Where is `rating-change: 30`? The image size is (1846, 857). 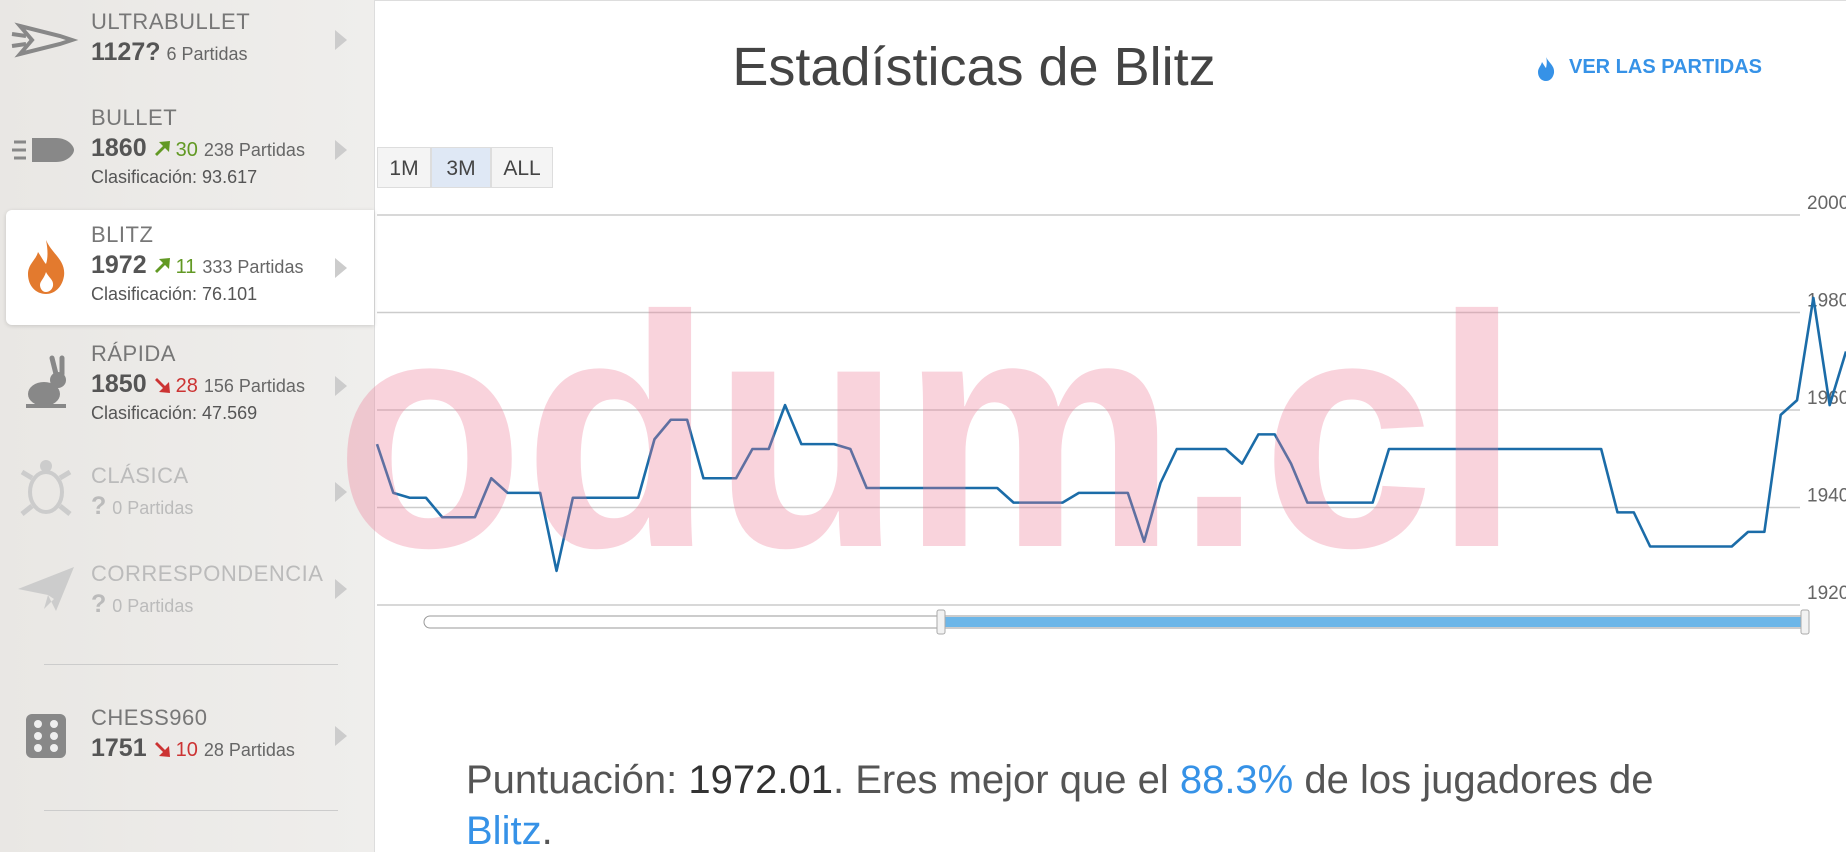
rating-change: 30 is located at coordinates (186, 150).